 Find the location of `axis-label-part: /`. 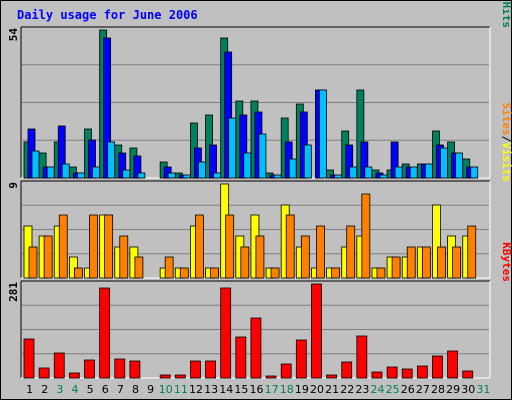

axis-label-part: / is located at coordinates (506, 1).